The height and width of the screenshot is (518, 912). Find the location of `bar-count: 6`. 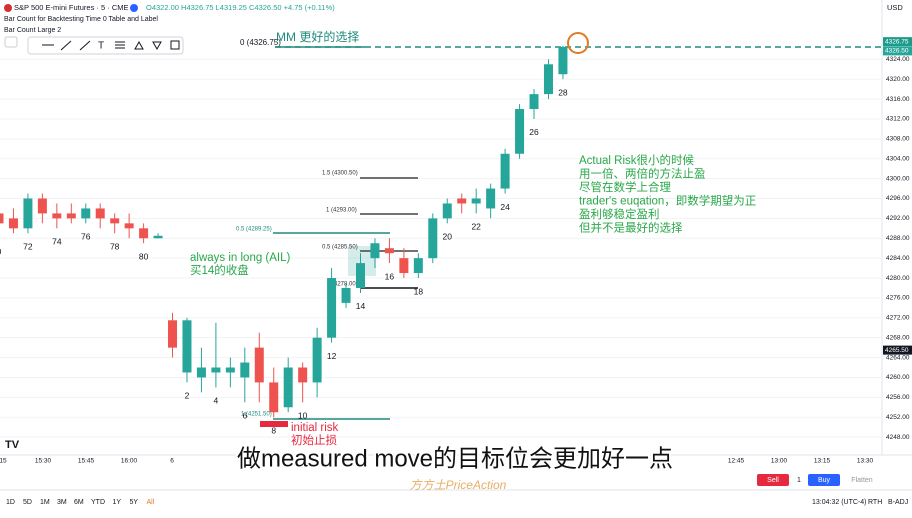

bar-count: 6 is located at coordinates (244, 416).